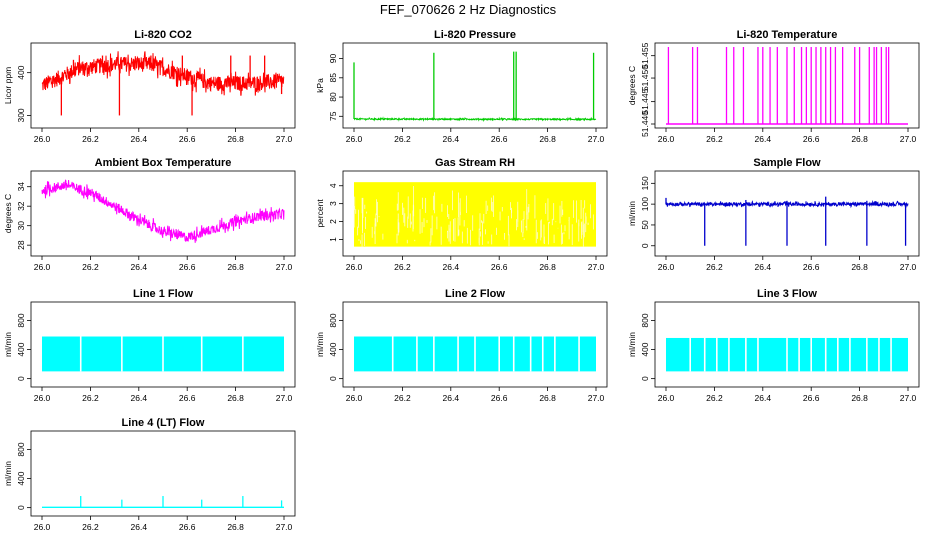  What do you see at coordinates (163, 294) in the screenshot?
I see `panel-title: Line 1 Flow` at bounding box center [163, 294].